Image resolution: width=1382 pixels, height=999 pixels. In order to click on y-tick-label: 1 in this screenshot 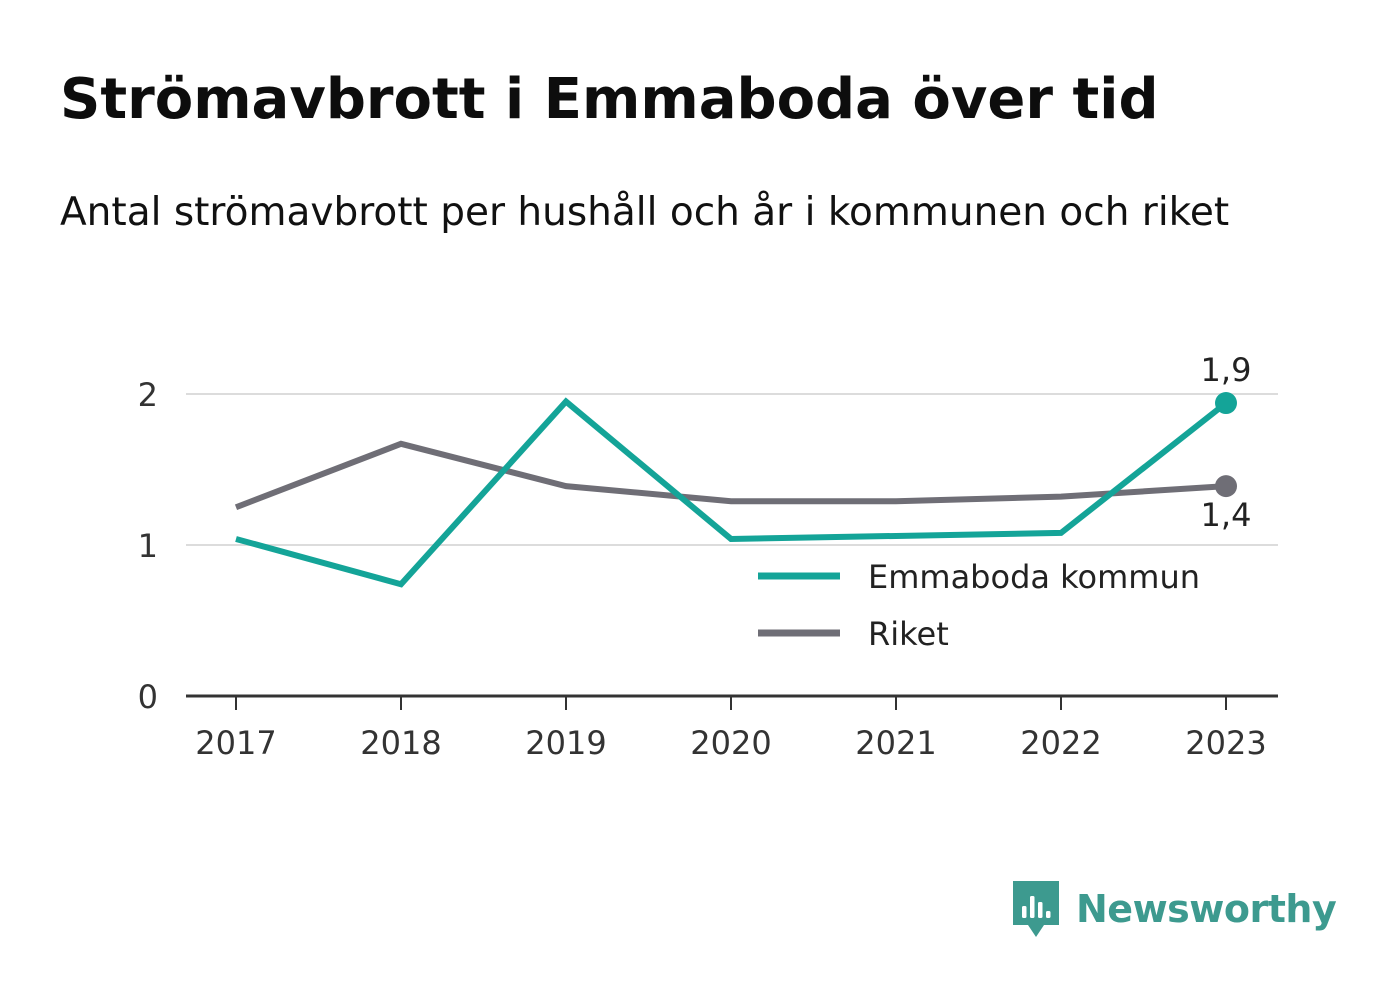, I will do `click(148, 546)`.